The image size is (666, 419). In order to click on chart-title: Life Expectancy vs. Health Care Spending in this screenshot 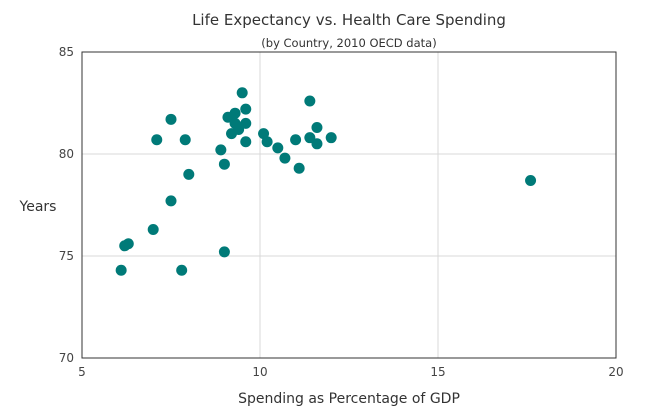, I will do `click(349, 20)`.